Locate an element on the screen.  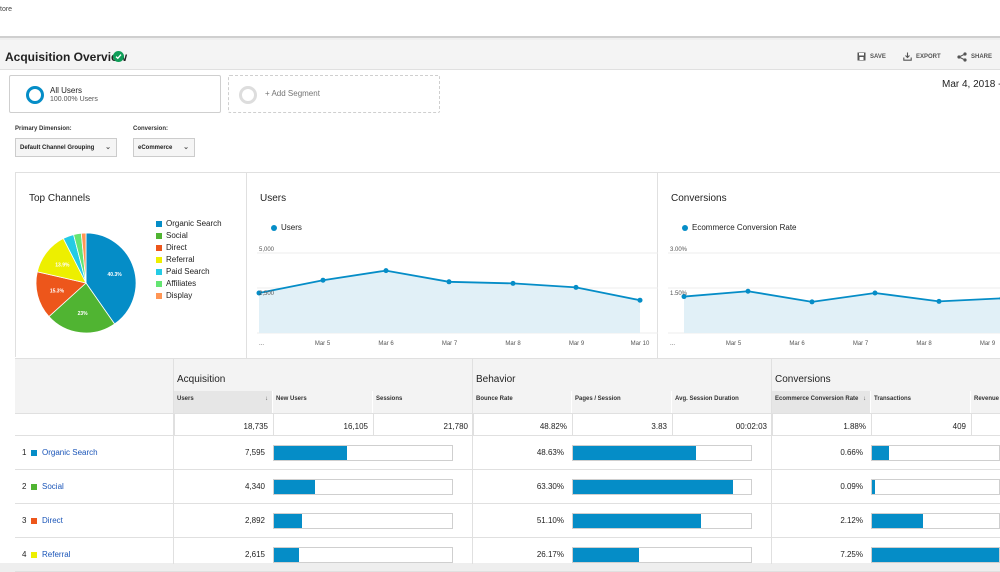
segment-name: All Users is located at coordinates (66, 90).